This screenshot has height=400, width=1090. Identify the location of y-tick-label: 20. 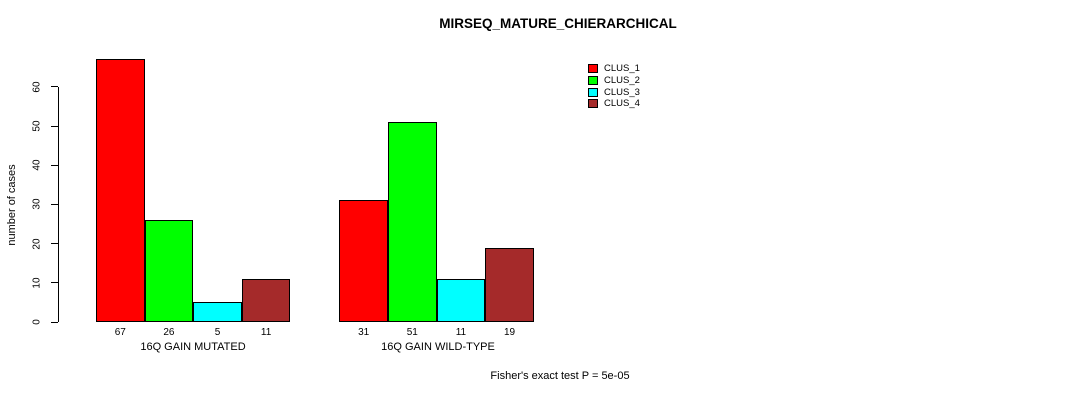
(37, 244).